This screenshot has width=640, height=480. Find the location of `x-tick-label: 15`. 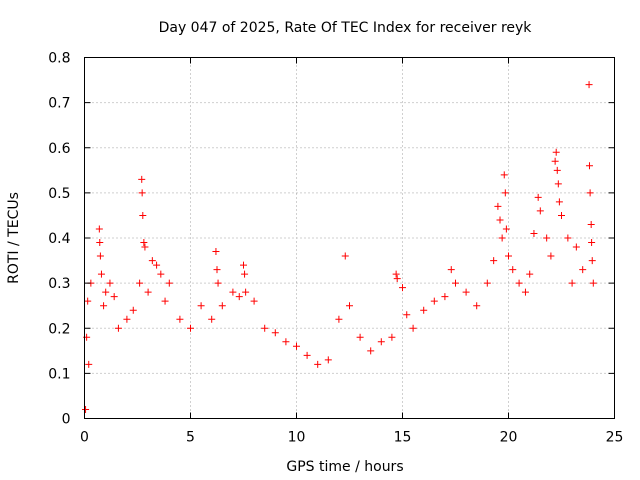

x-tick-label: 15 is located at coordinates (403, 438).